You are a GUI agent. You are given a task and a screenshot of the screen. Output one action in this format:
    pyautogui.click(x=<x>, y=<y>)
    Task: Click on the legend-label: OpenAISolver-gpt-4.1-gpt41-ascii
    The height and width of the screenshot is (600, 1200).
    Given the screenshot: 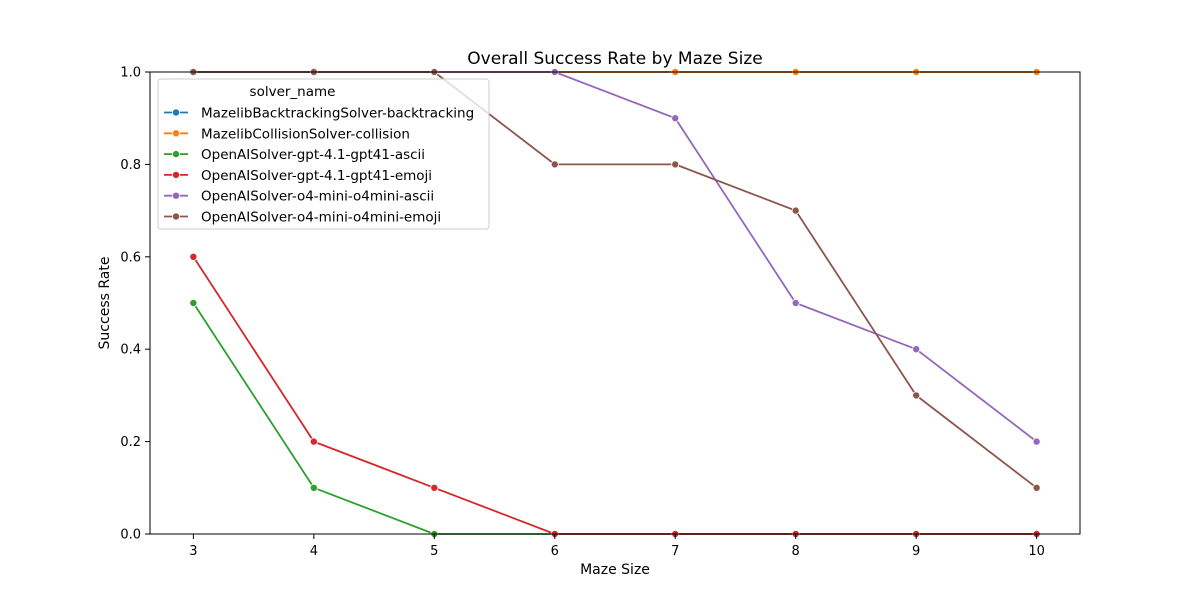 What is the action you would take?
    pyautogui.click(x=313, y=155)
    